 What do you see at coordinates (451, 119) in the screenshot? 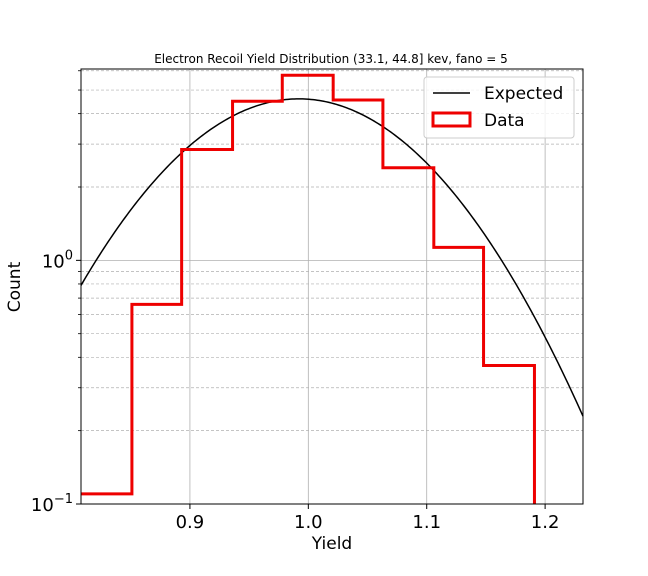
I see `legend-data-swatch` at bounding box center [451, 119].